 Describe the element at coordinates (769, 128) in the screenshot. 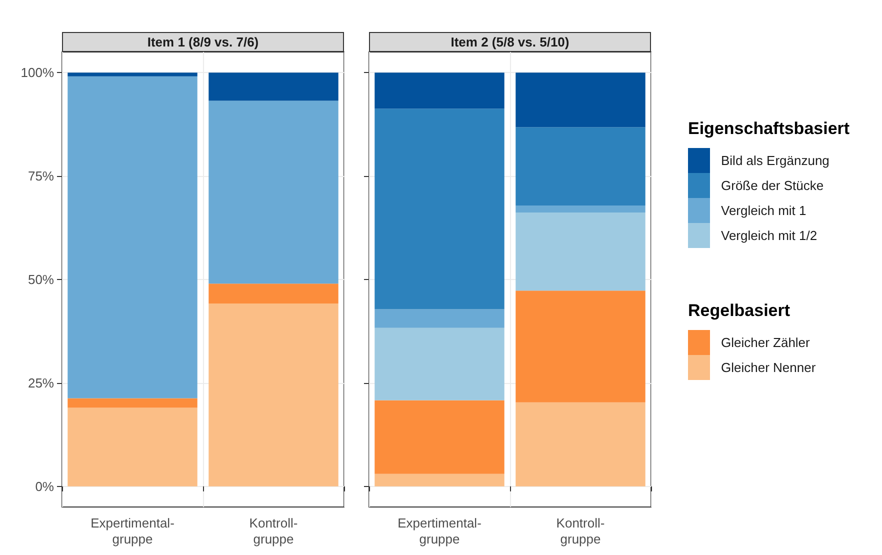

I see `legend-title: Eigenschaftsbasiert` at that location.